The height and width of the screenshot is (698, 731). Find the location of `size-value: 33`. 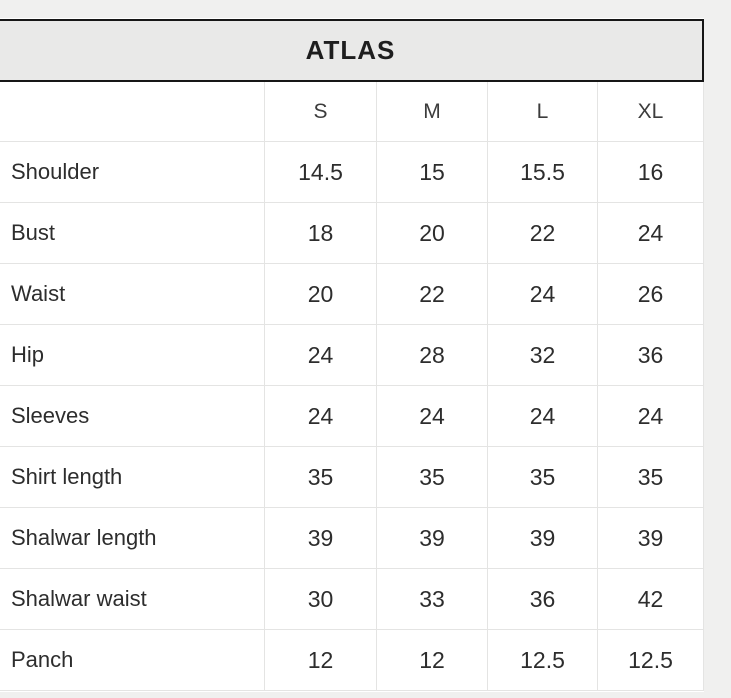

size-value: 33 is located at coordinates (432, 599).